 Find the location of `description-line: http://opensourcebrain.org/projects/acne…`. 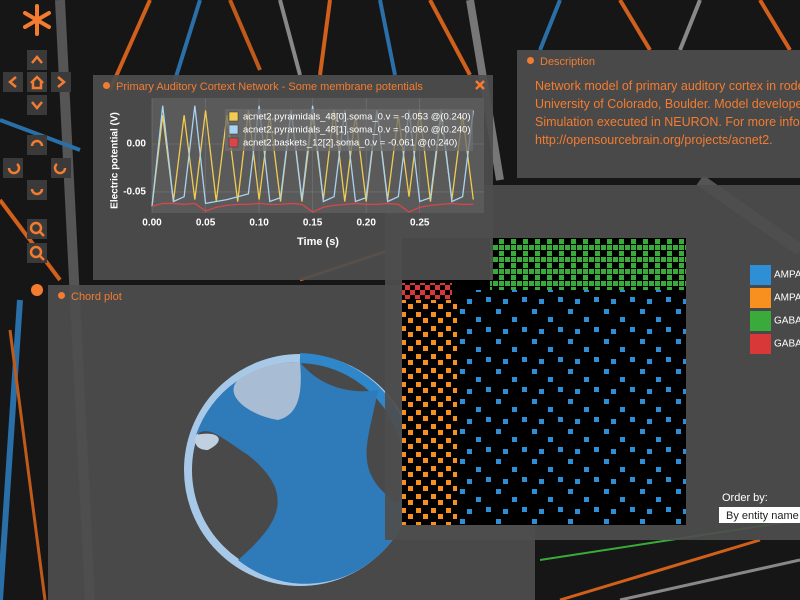

description-line: http://opensourcebrain.org/projects/acne… is located at coordinates (654, 140).